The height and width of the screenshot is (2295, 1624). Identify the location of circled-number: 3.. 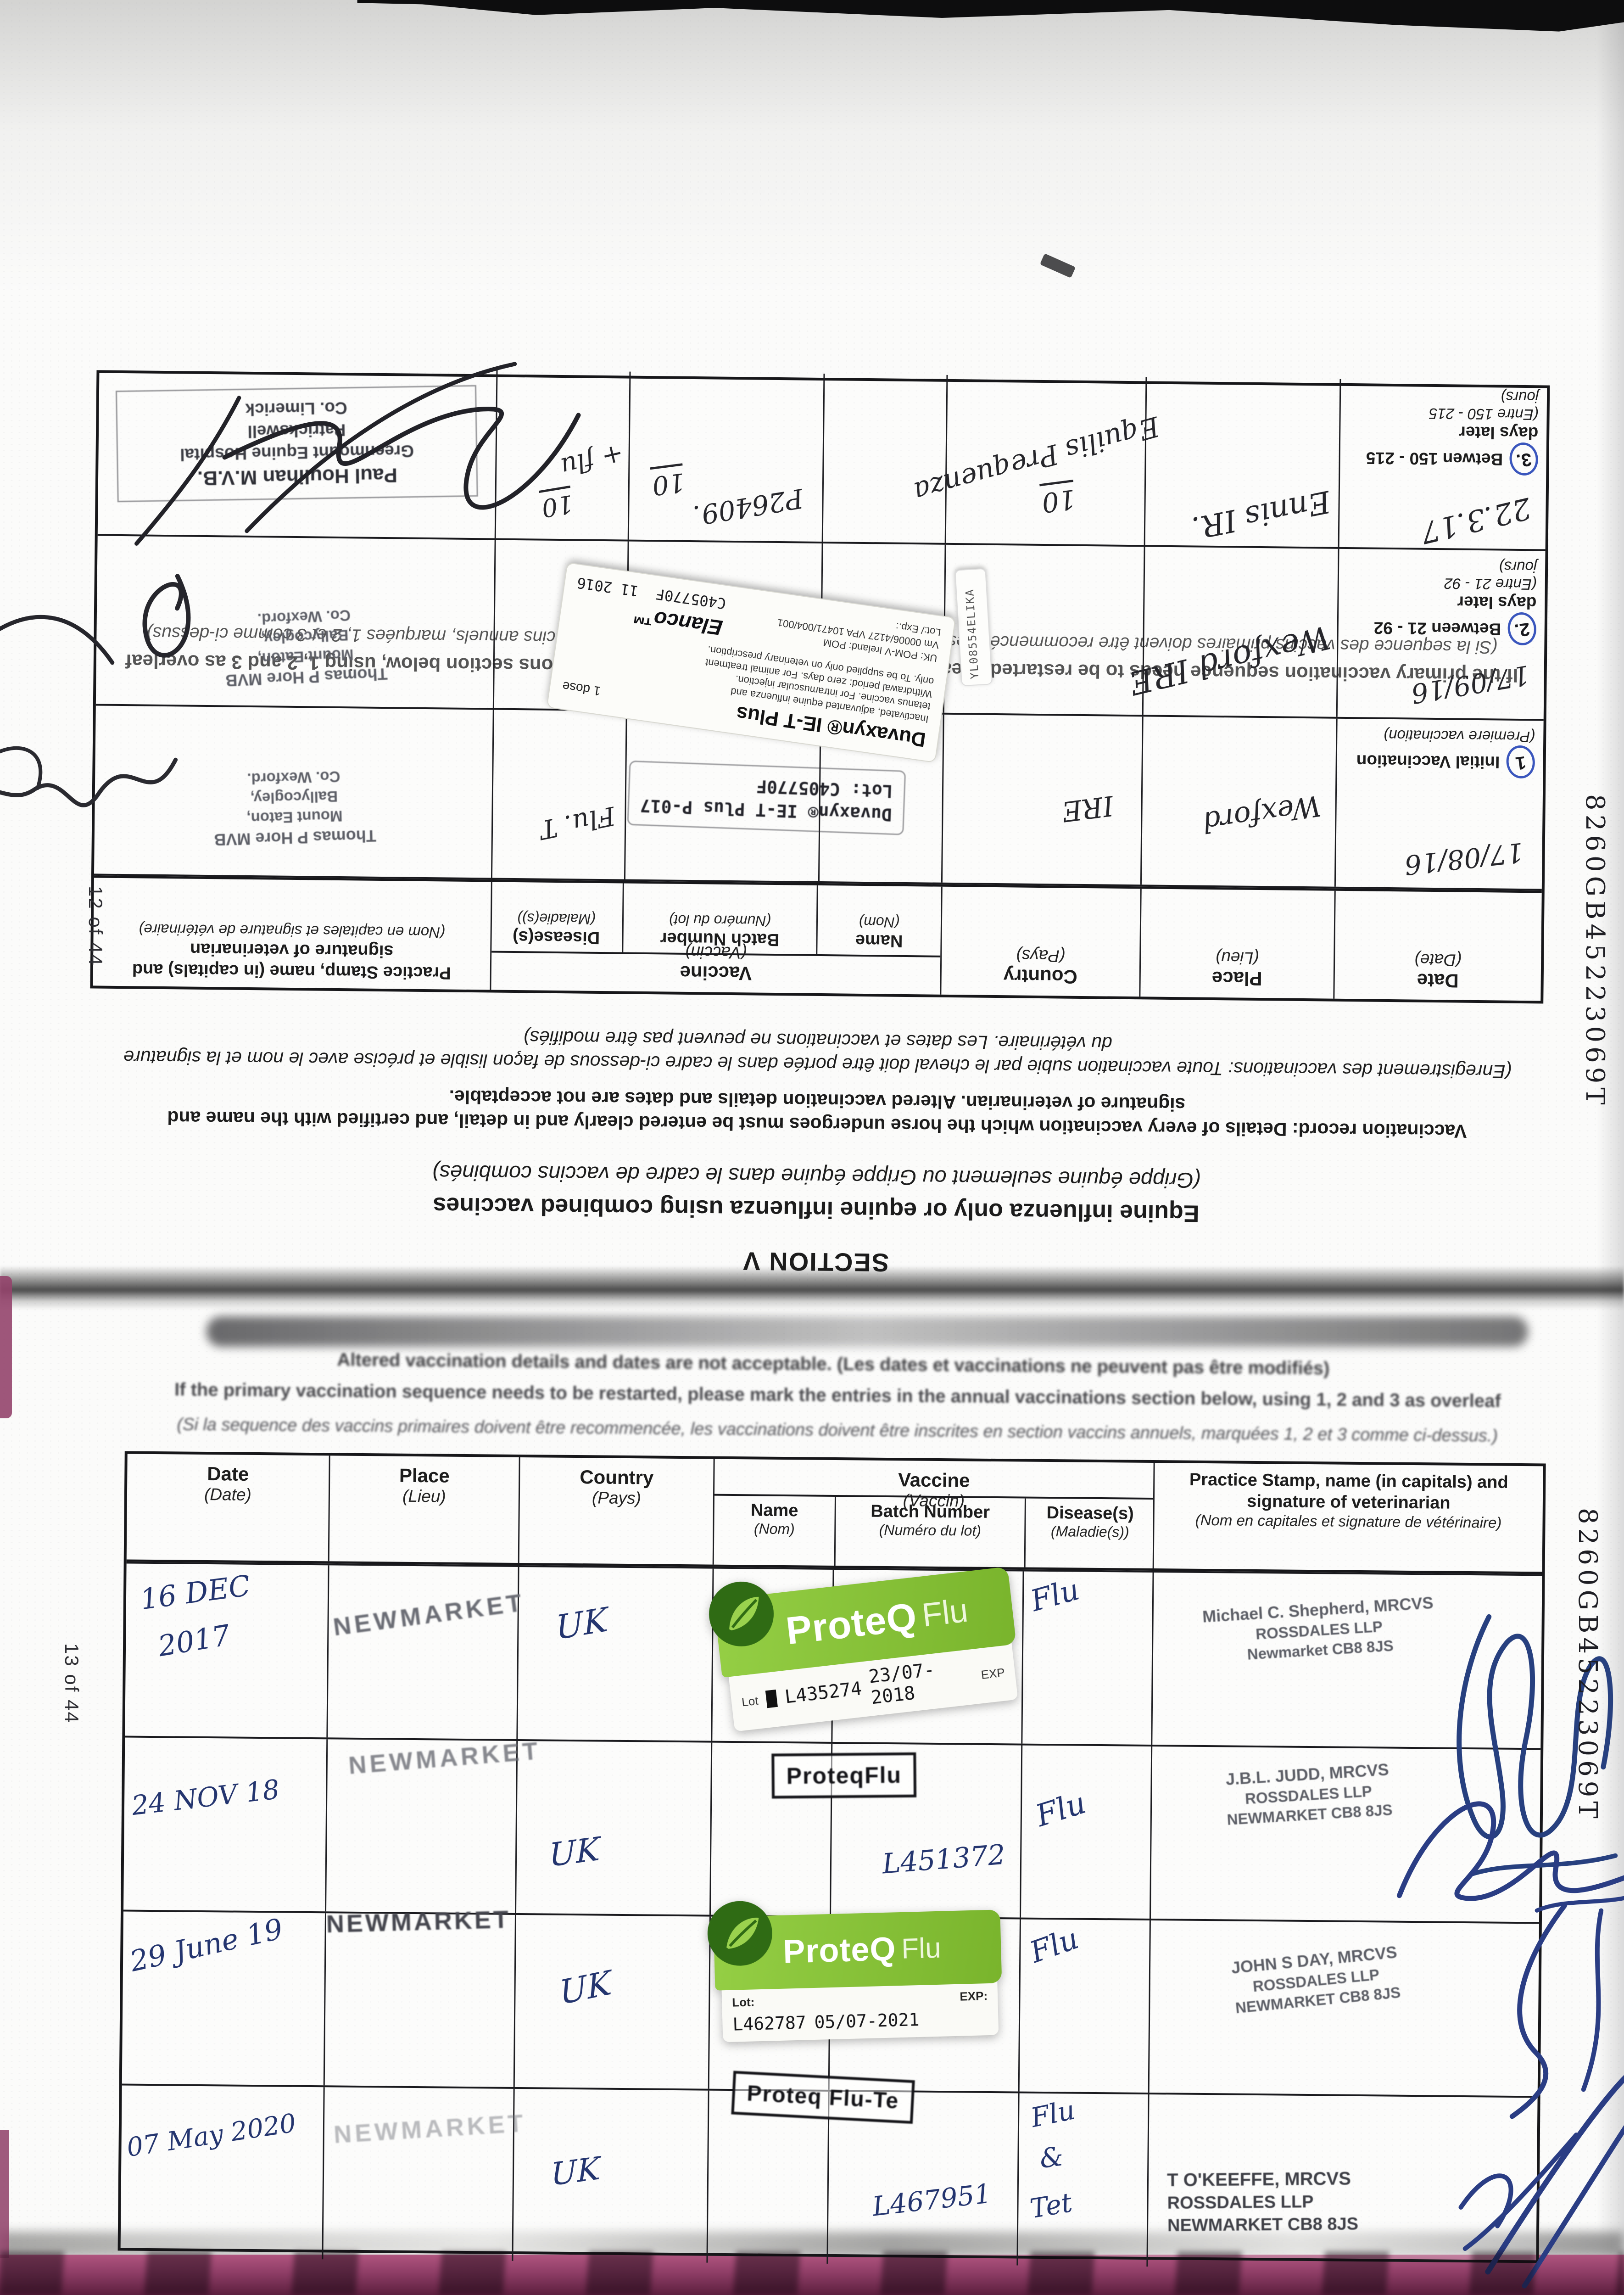
(1523, 459).